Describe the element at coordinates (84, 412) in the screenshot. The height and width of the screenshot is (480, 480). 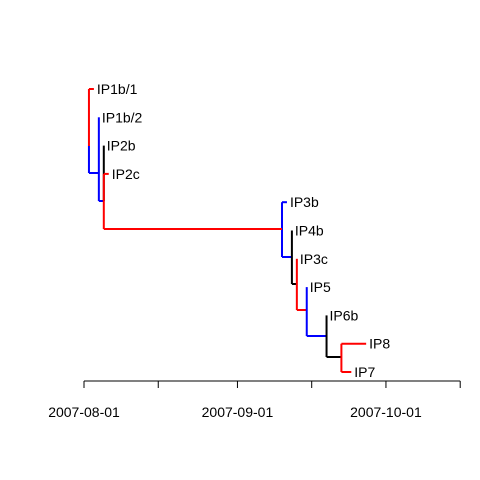
I see `axis-tick-label: 2007-08-01` at that location.